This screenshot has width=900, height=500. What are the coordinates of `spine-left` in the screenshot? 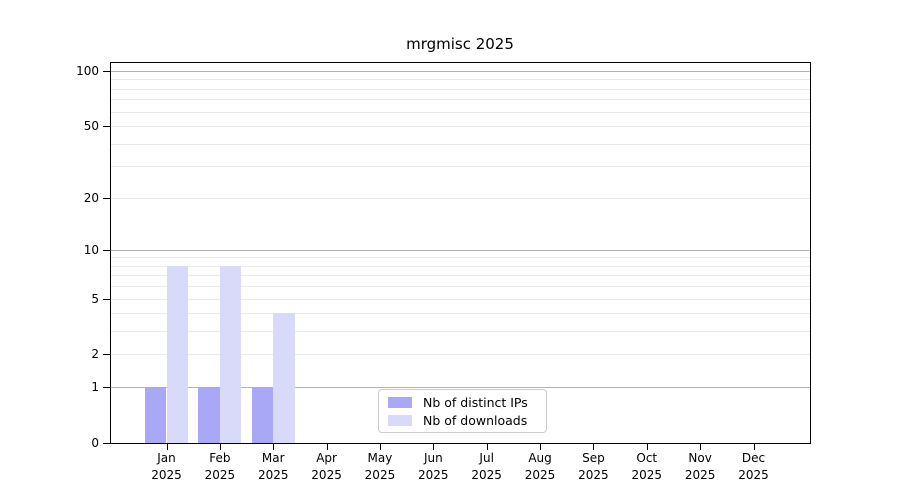 It's located at (110, 253).